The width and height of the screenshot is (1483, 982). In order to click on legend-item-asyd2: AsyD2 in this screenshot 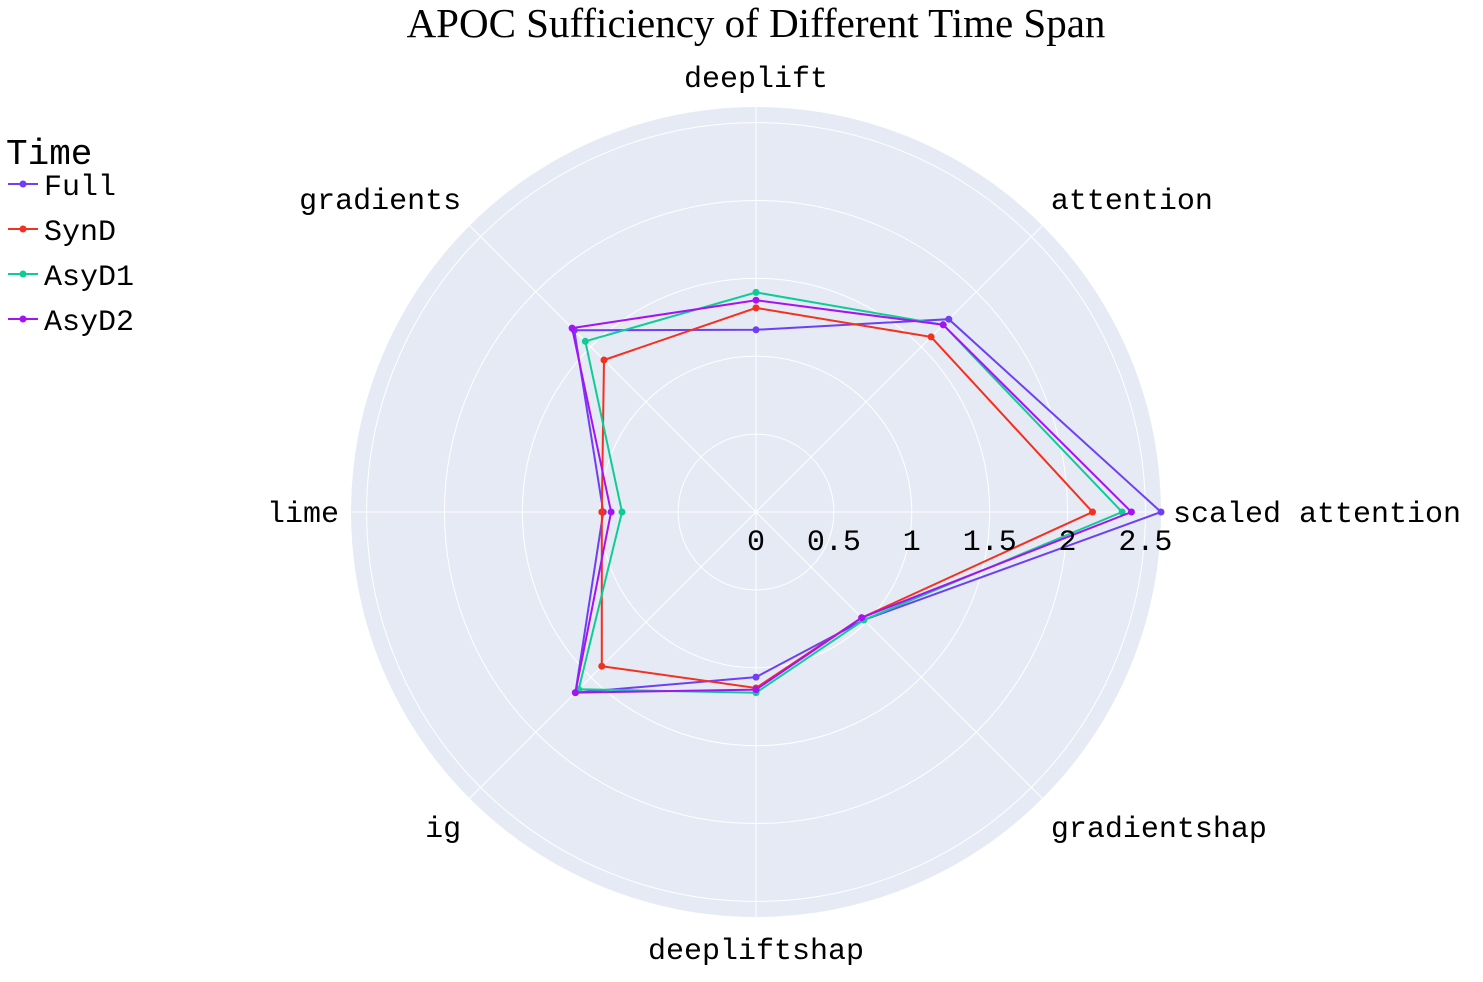, I will do `click(71, 323)`.